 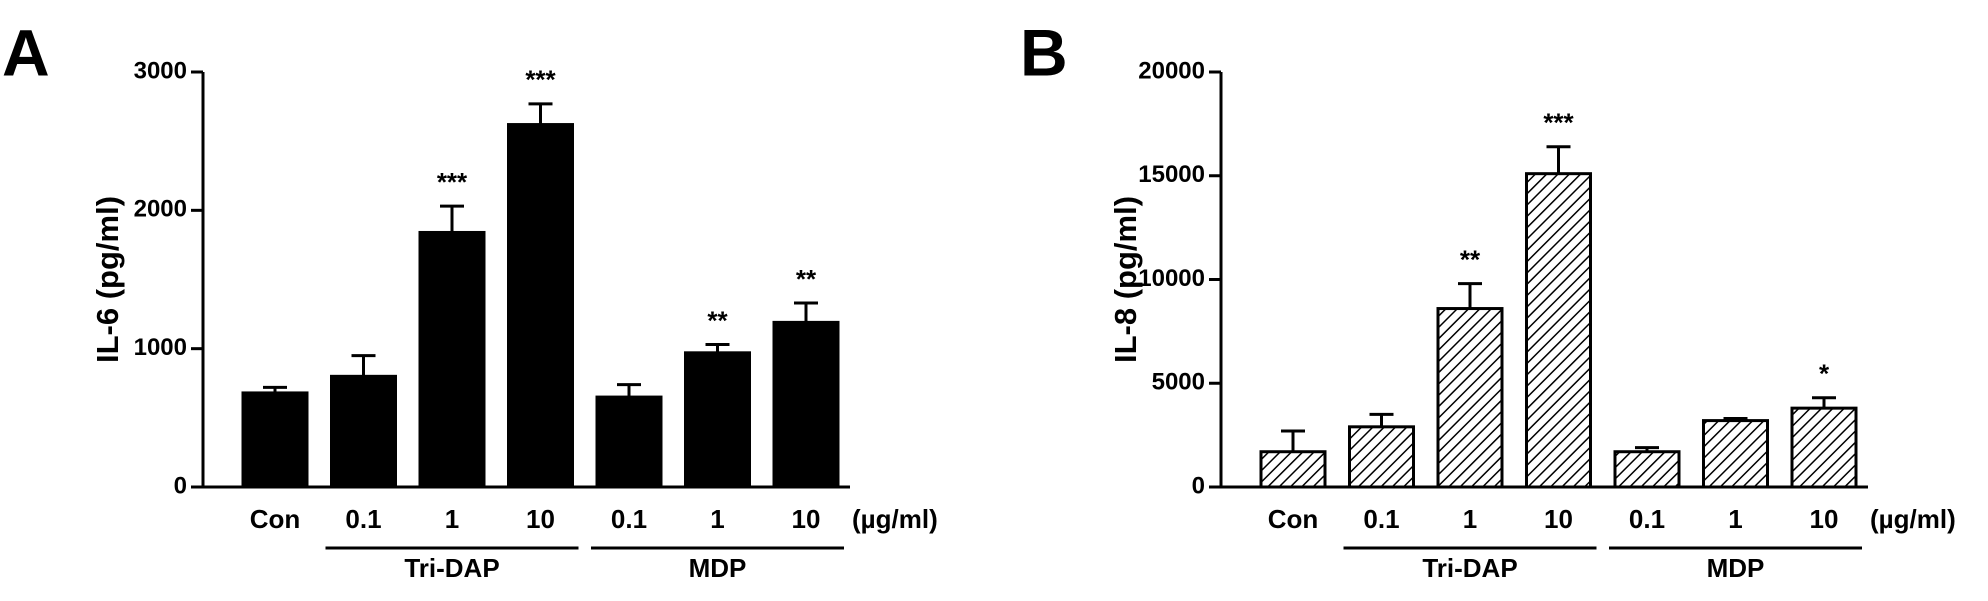 What do you see at coordinates (1171, 174) in the screenshot?
I see `y-tick-label: 15000` at bounding box center [1171, 174].